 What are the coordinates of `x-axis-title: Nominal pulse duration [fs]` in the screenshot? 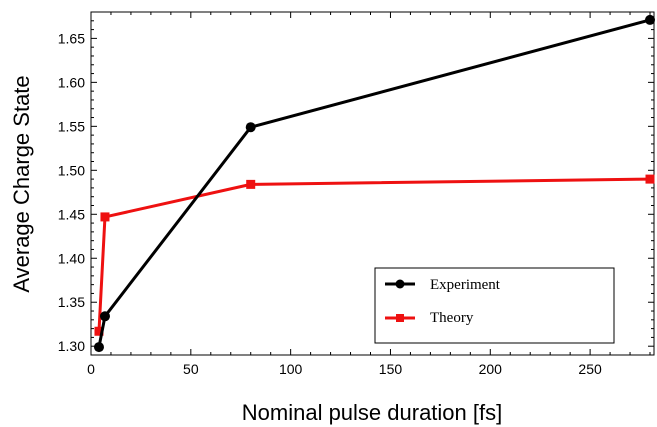 It's located at (372, 412).